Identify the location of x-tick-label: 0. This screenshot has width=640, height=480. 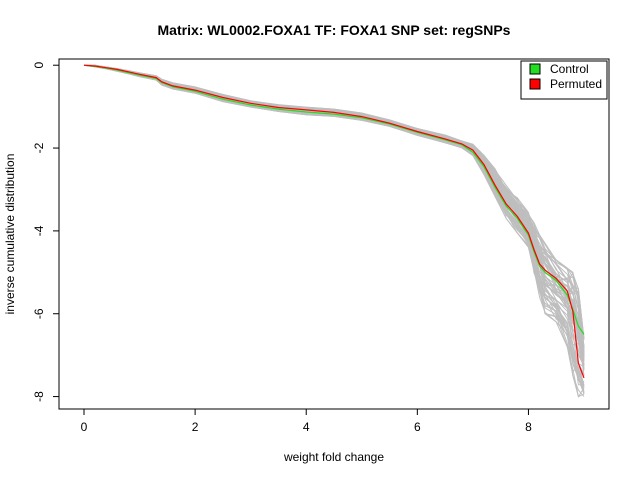
(84, 427).